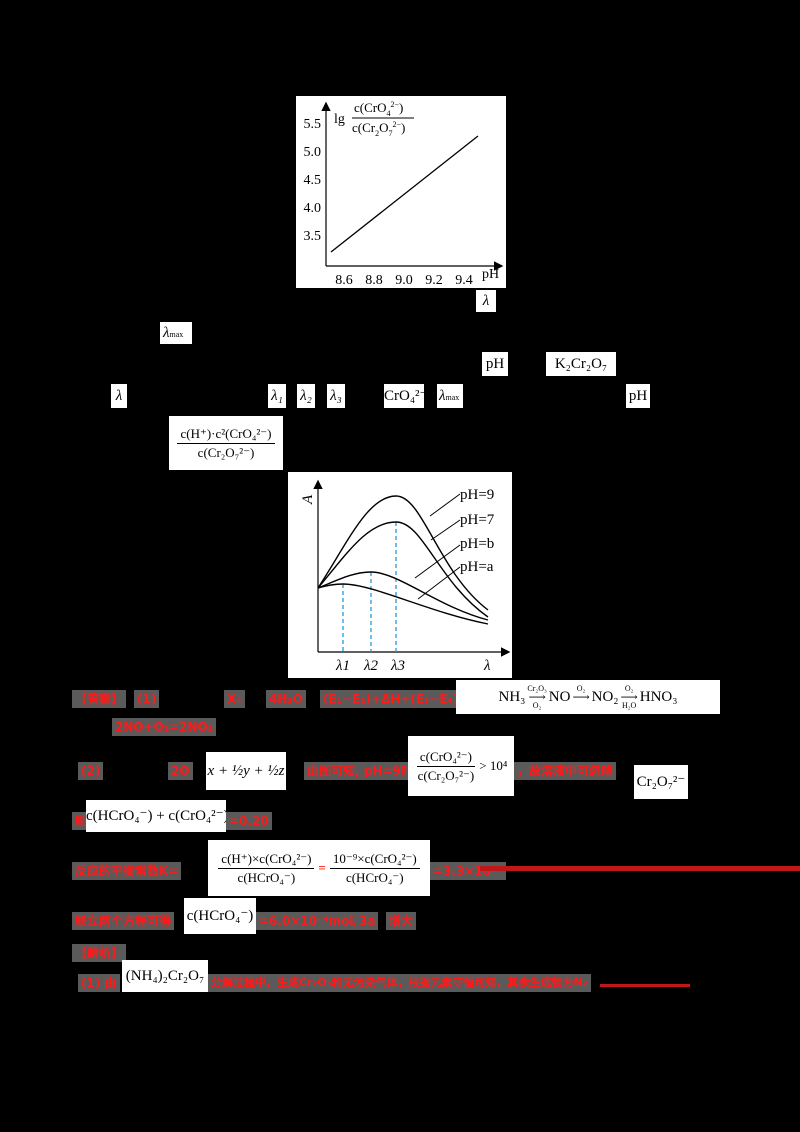 This screenshot has height=1132, width=800. Describe the element at coordinates (312, 921) in the screenshot. I see `hcro4-value: =6.0×10⁻⁴mol/L` at that location.